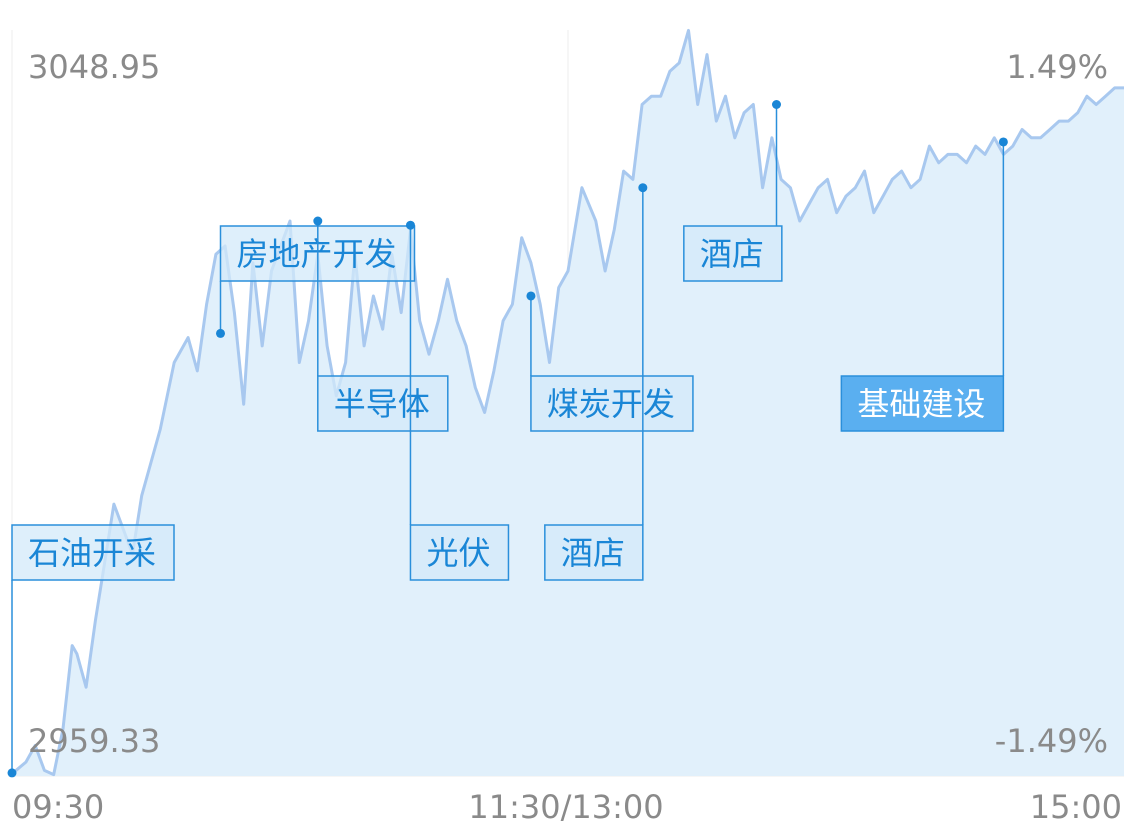  What do you see at coordinates (924, 284) in the screenshot?
I see `annotation-7: 基础建设` at bounding box center [924, 284].